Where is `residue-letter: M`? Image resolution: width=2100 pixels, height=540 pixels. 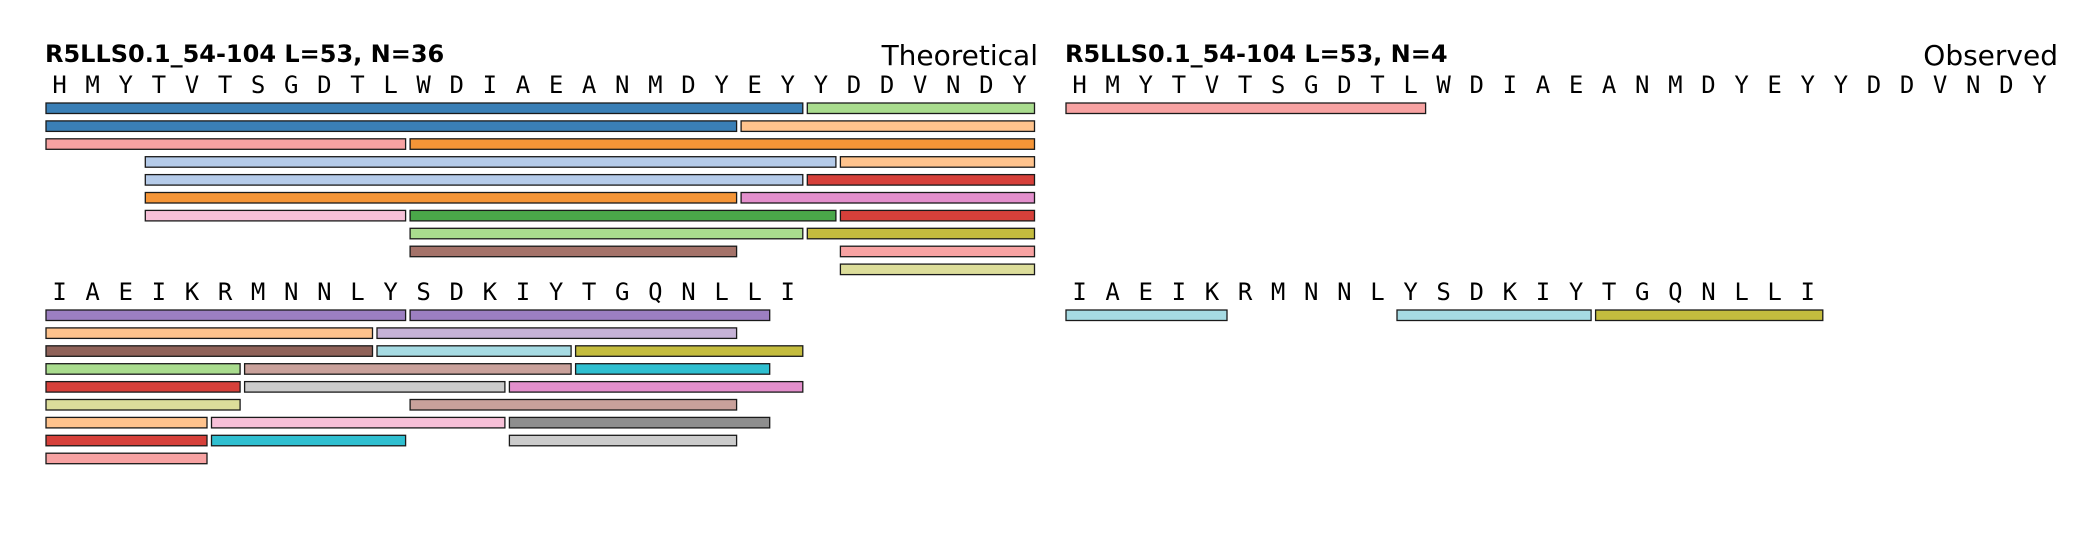 residue-letter: M is located at coordinates (1112, 85).